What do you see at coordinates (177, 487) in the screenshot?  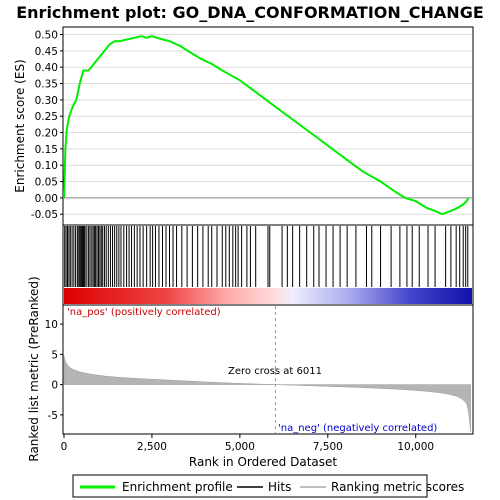 I see `legend-label-enrichment: Enrichment profile` at bounding box center [177, 487].